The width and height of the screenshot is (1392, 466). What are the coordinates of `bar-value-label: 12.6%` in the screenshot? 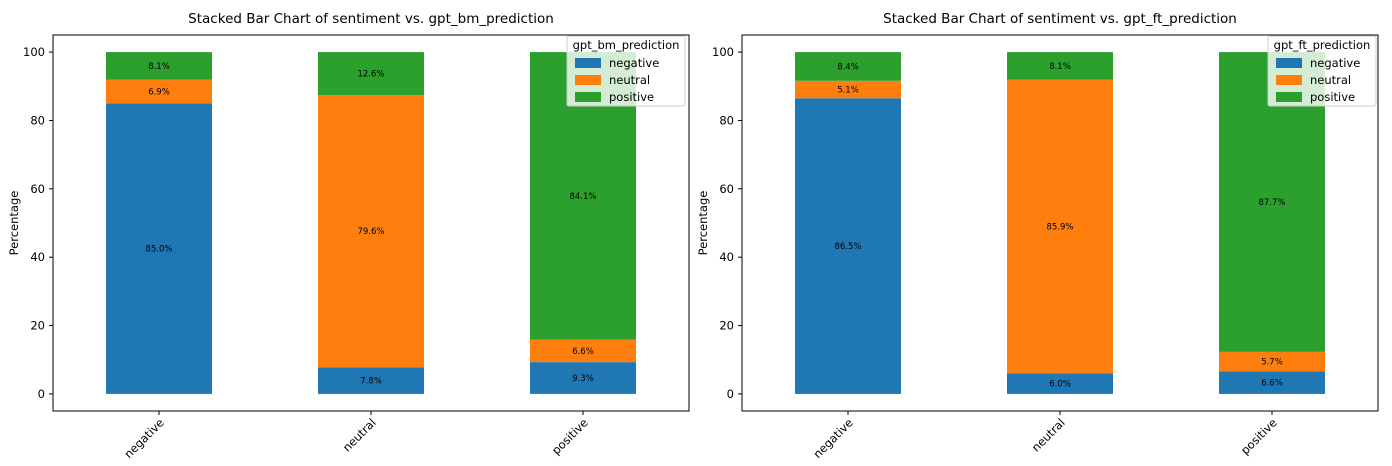 It's located at (370, 75).